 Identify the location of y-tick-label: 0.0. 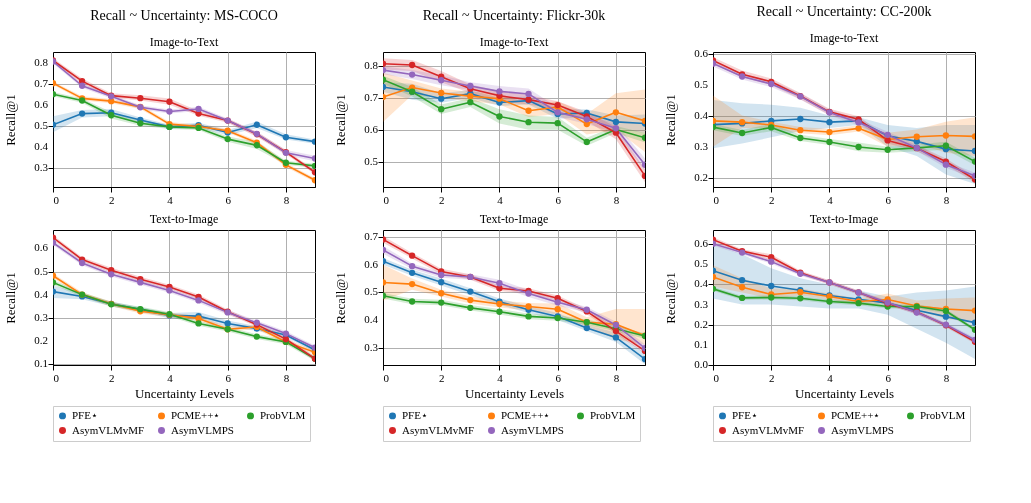
(701, 364).